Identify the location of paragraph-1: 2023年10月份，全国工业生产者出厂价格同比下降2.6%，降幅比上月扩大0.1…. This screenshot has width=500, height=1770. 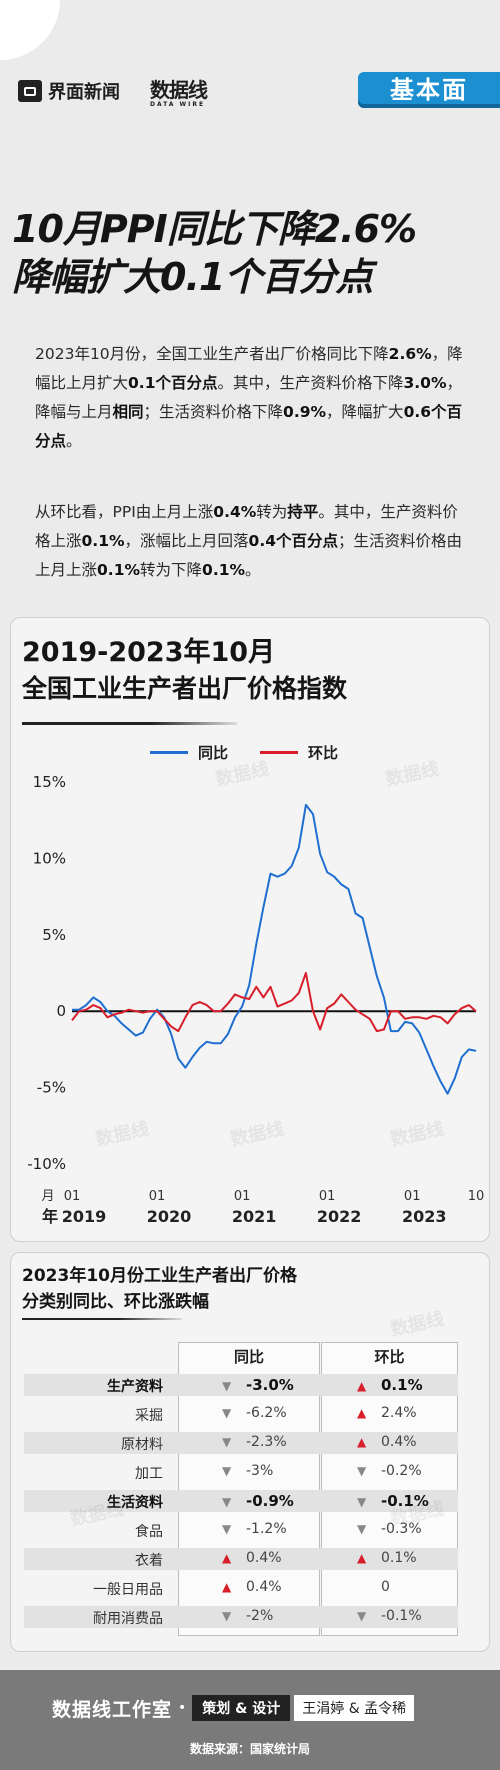
(250, 398).